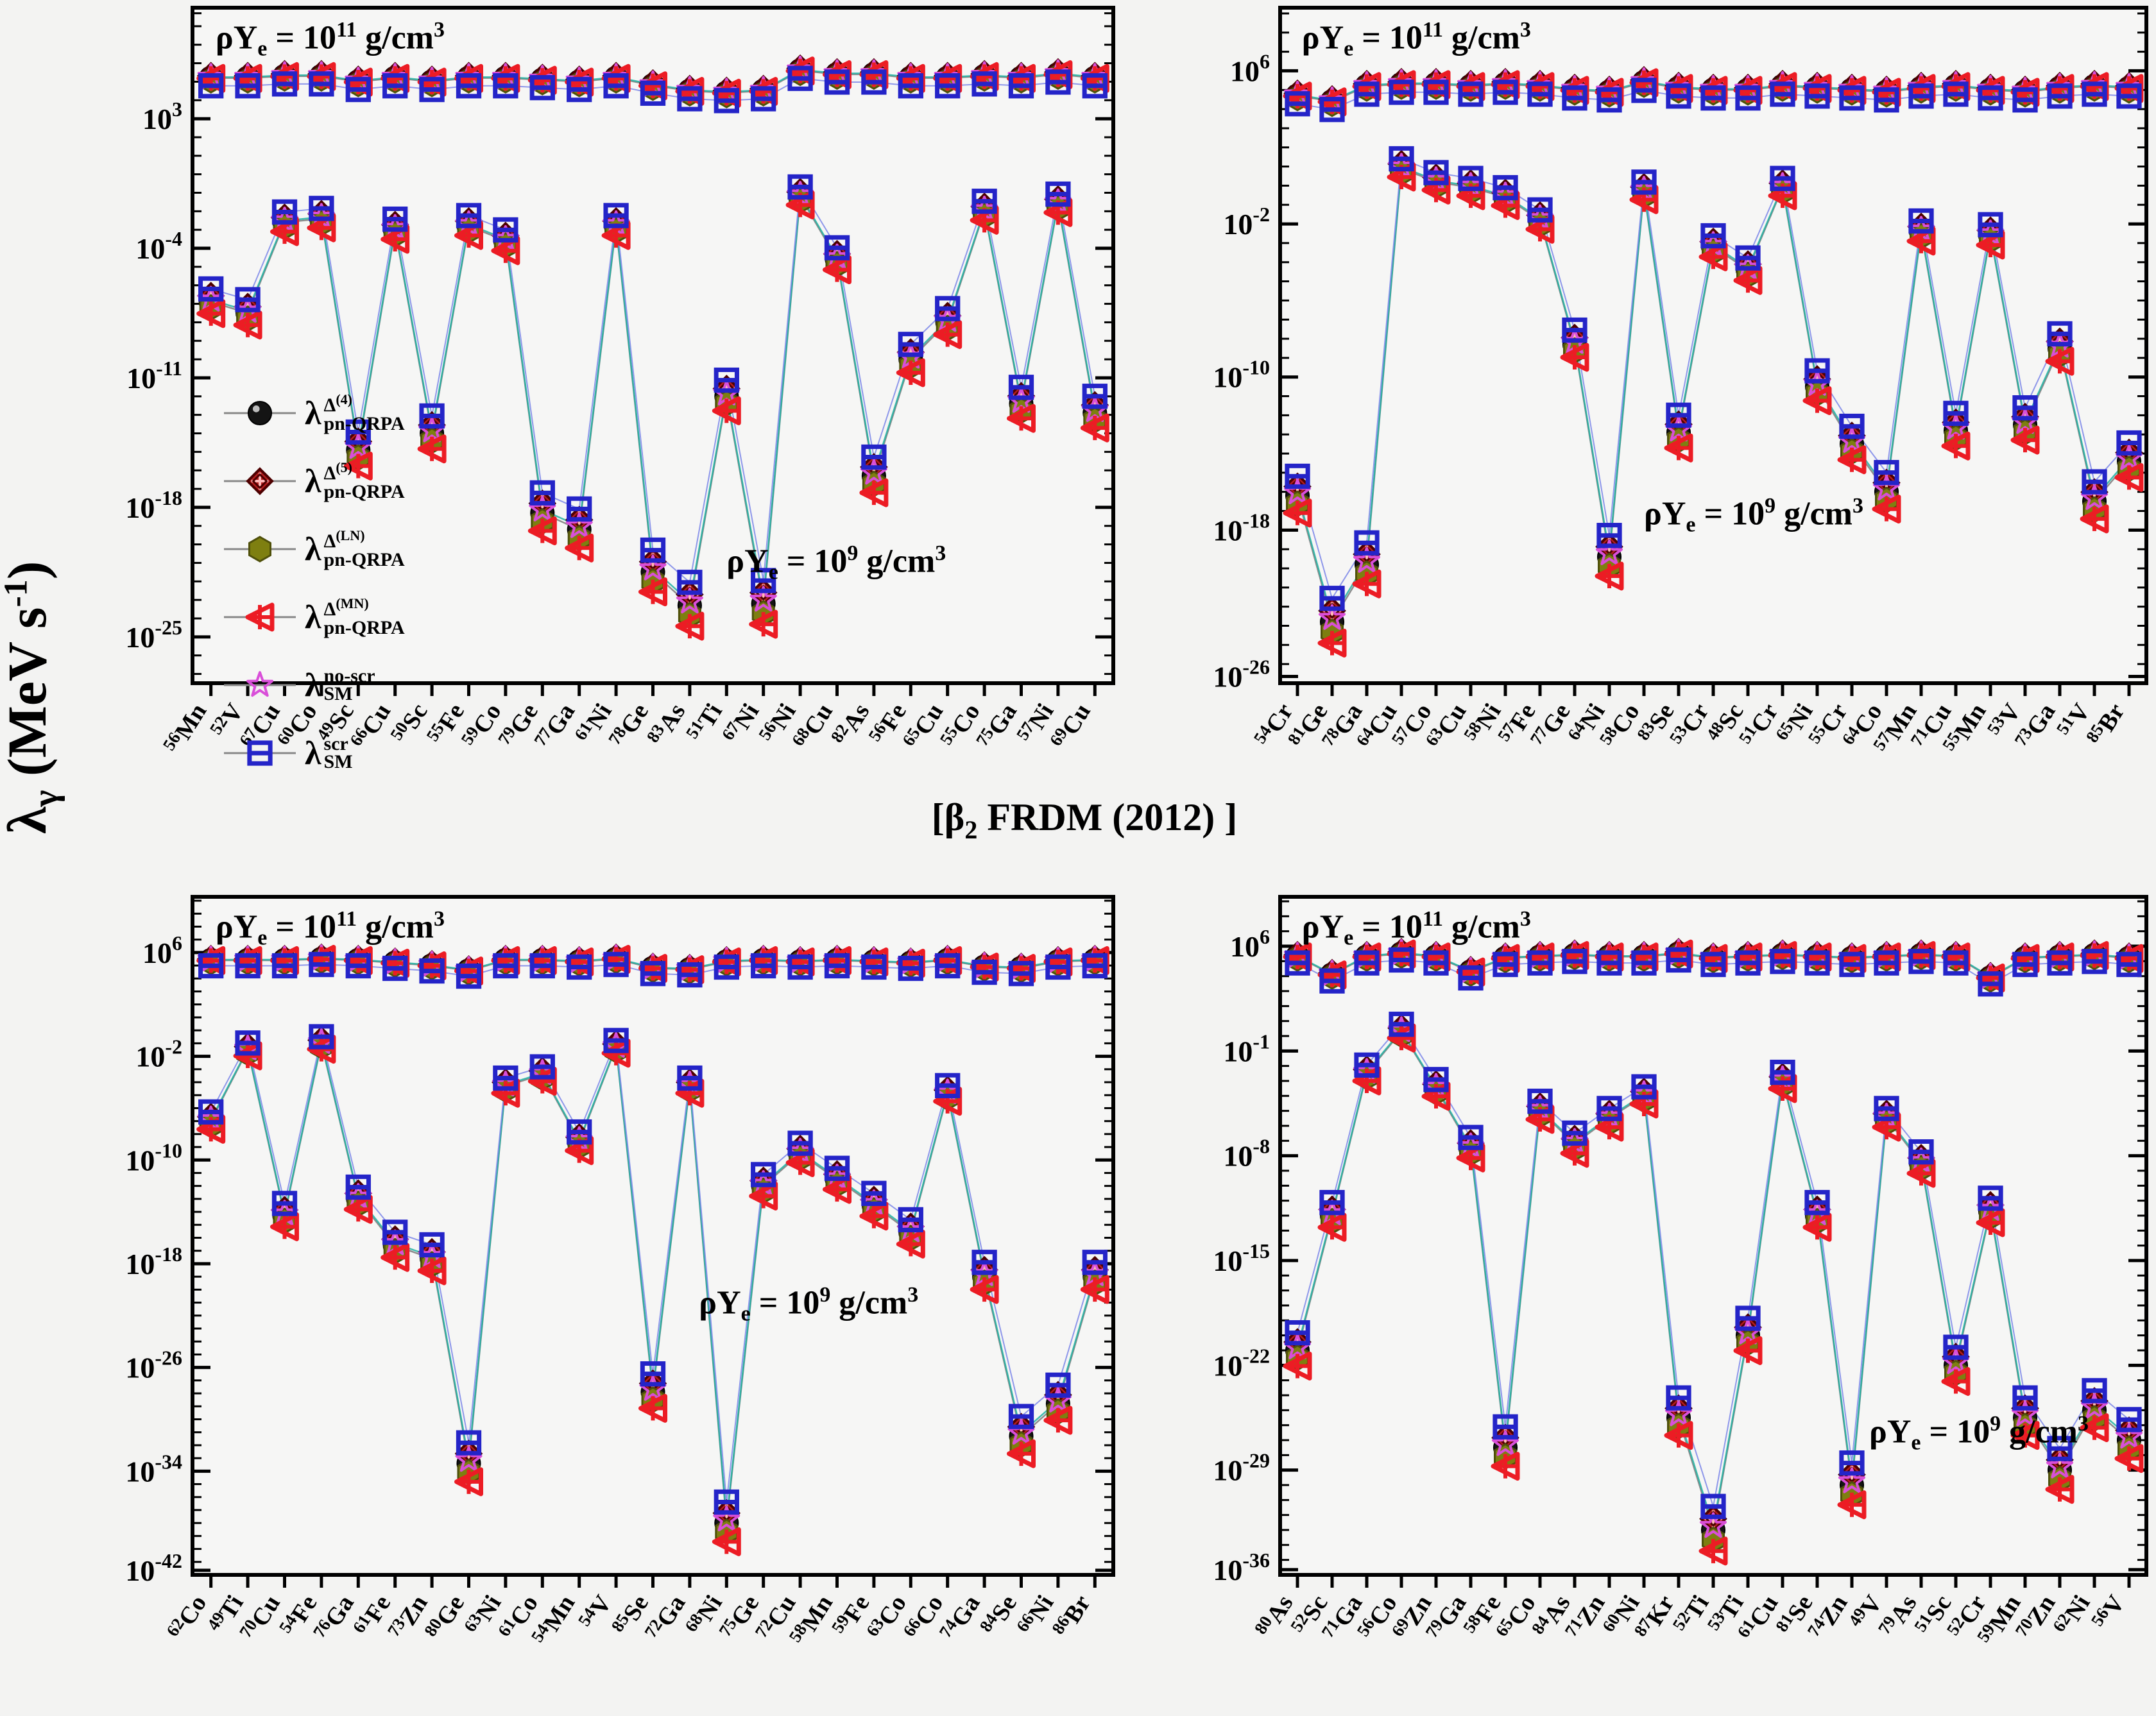 The image size is (2156, 1716). What do you see at coordinates (260, 753) in the screenshot?
I see `legend-glyph-square` at bounding box center [260, 753].